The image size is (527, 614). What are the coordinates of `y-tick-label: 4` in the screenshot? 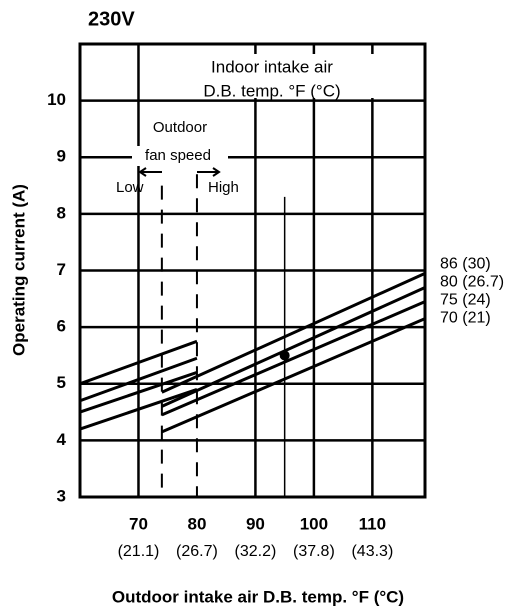 It's located at (62, 439).